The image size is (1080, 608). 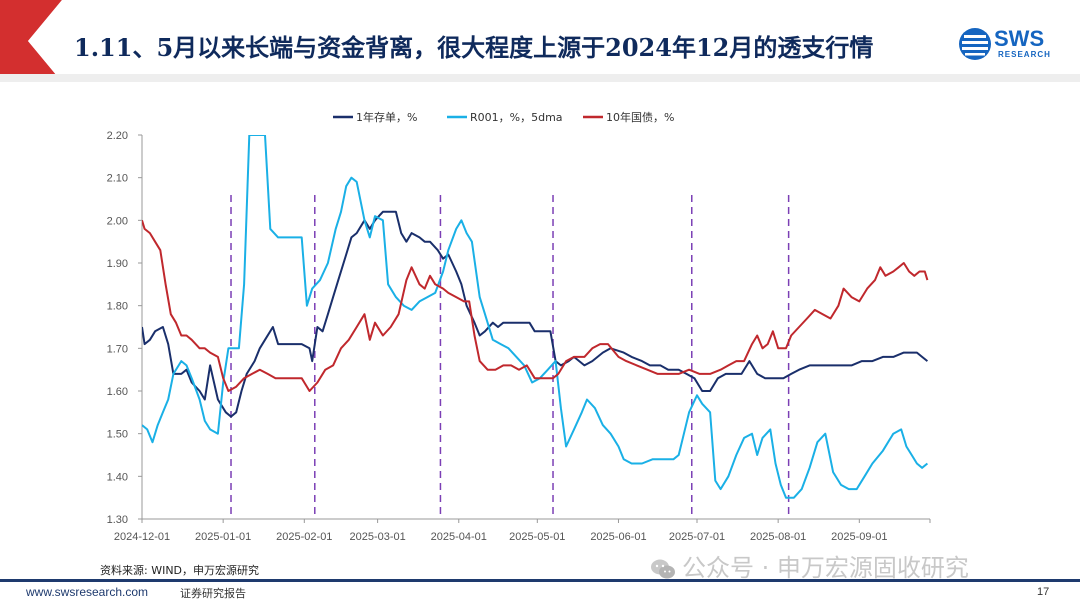 I want to click on y-tick-label: 1.50, so click(x=117, y=435).